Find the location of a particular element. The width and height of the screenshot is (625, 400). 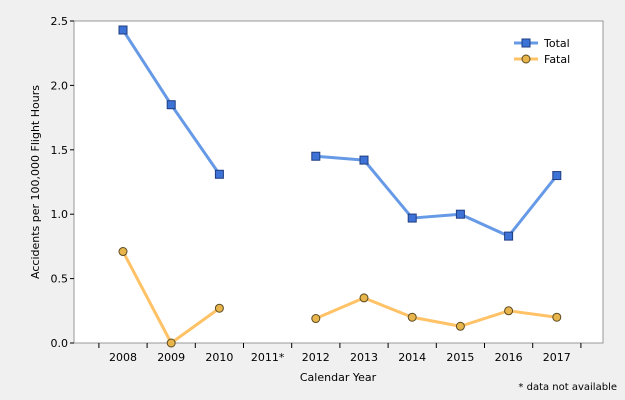

x-tick-label: 2014 is located at coordinates (412, 357).